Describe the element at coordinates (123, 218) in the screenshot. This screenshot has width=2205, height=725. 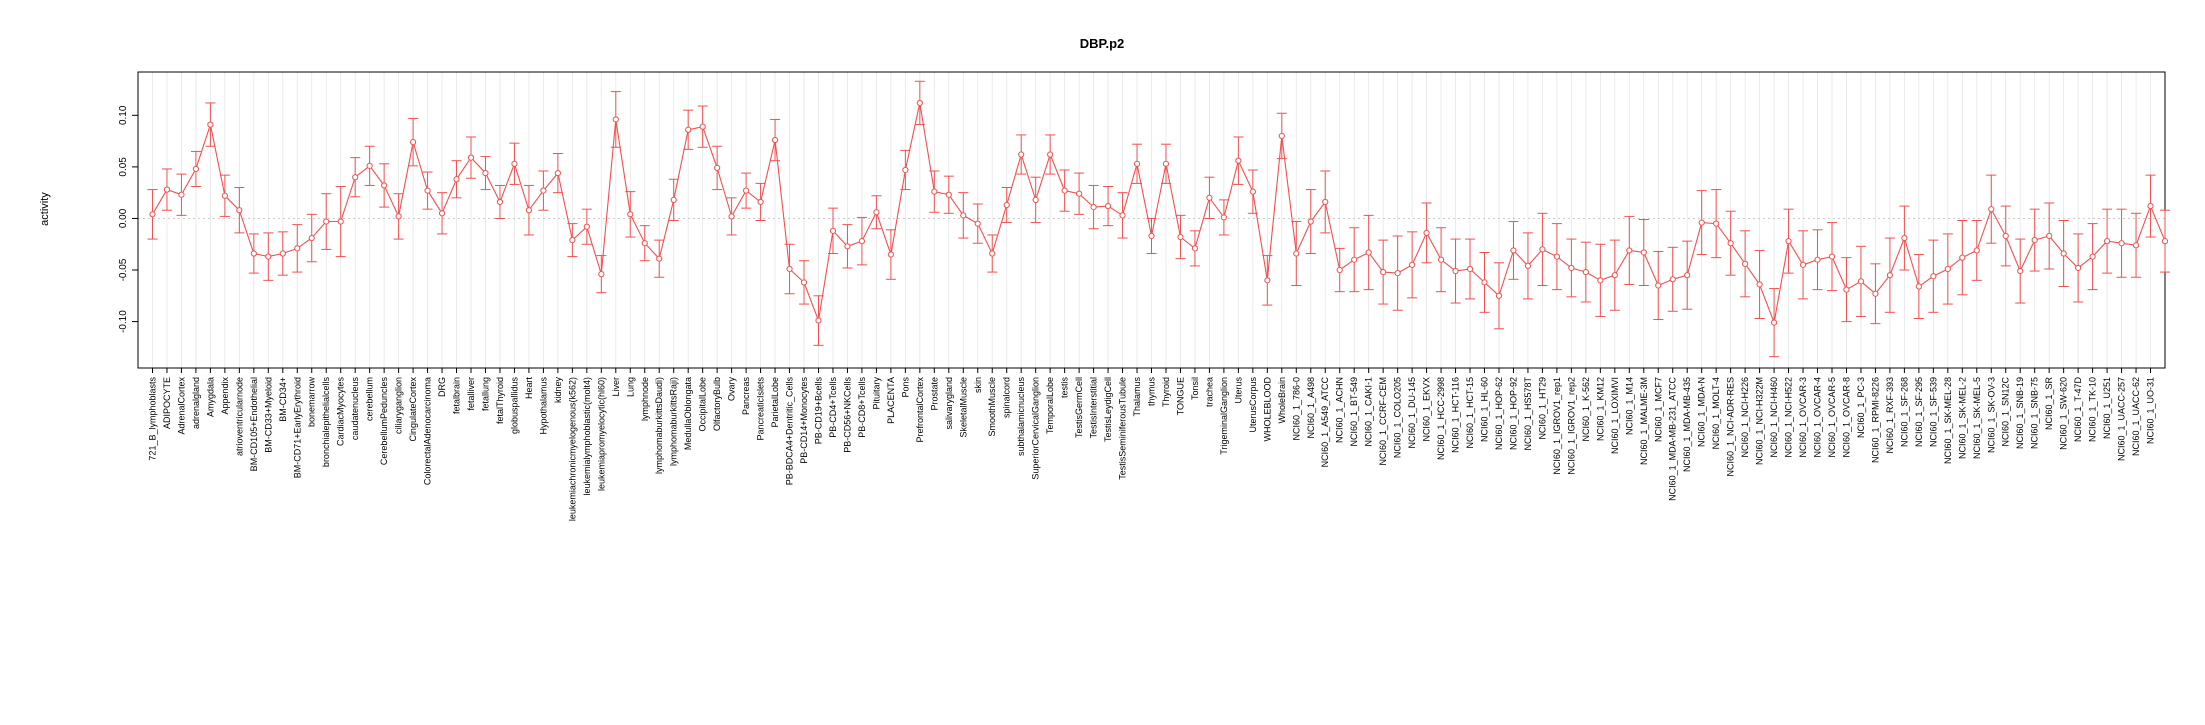
I see `y-tick-label: 0.00` at that location.